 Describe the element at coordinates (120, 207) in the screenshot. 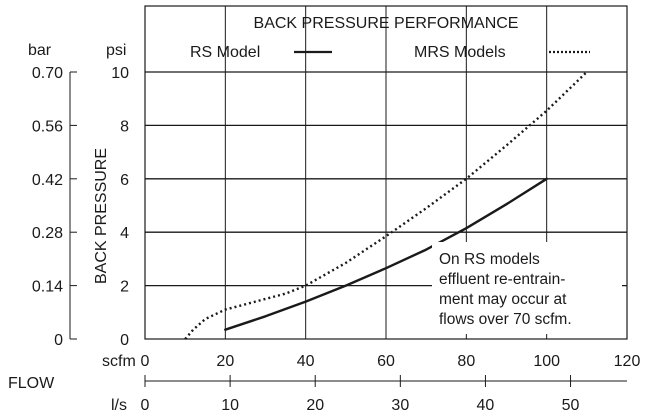

I see `psi-axis: 0 2 4 6 8 10` at that location.